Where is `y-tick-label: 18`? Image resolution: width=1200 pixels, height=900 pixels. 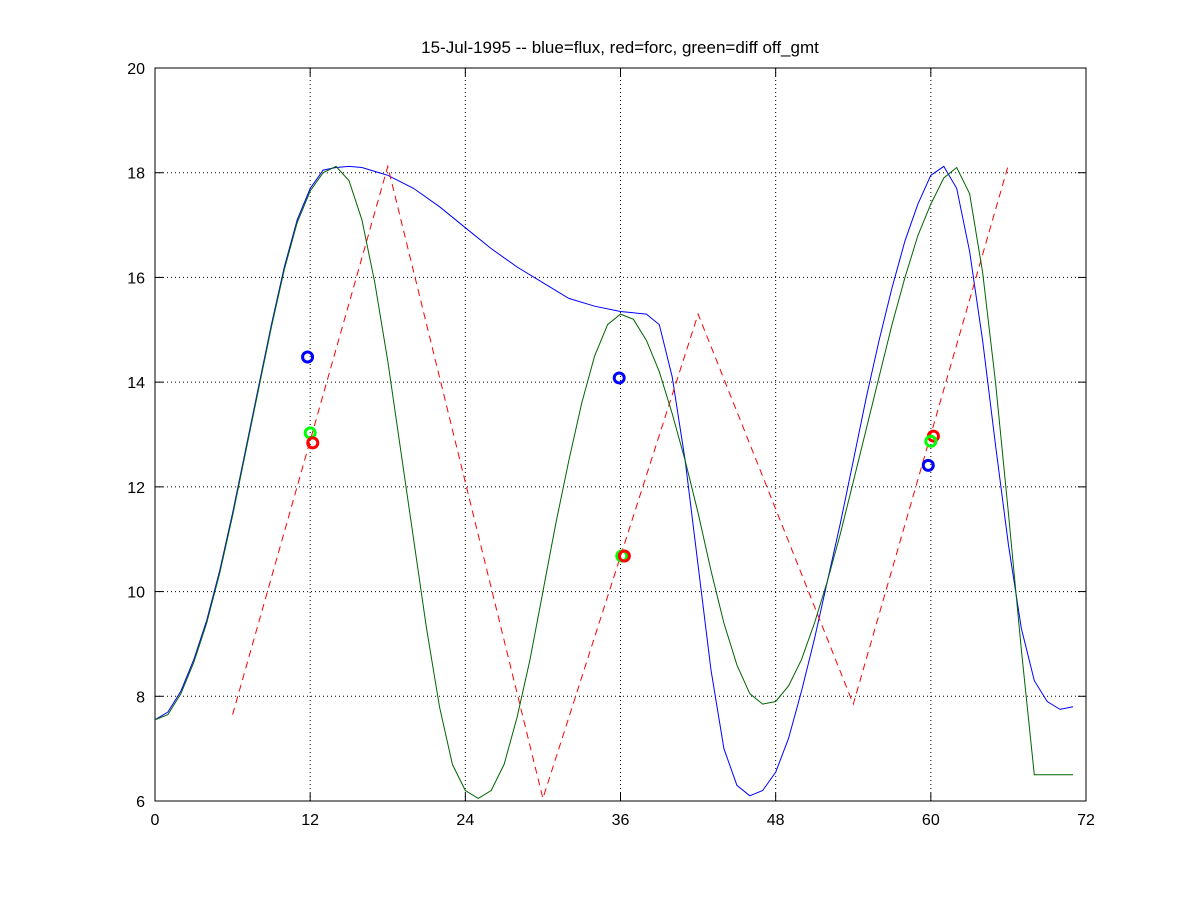 y-tick-label: 18 is located at coordinates (136, 174).